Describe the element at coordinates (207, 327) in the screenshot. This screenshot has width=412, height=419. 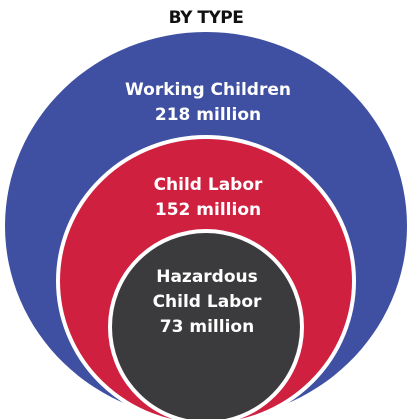
I see `hazardous-value: 73 million` at that location.